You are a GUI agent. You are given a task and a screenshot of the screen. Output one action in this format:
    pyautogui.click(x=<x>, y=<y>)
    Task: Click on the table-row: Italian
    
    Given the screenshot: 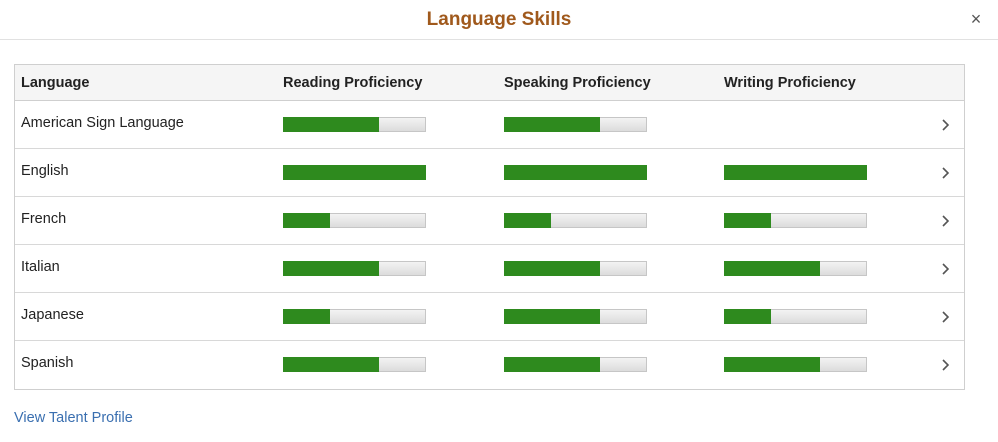 What is the action you would take?
    pyautogui.click(x=489, y=269)
    